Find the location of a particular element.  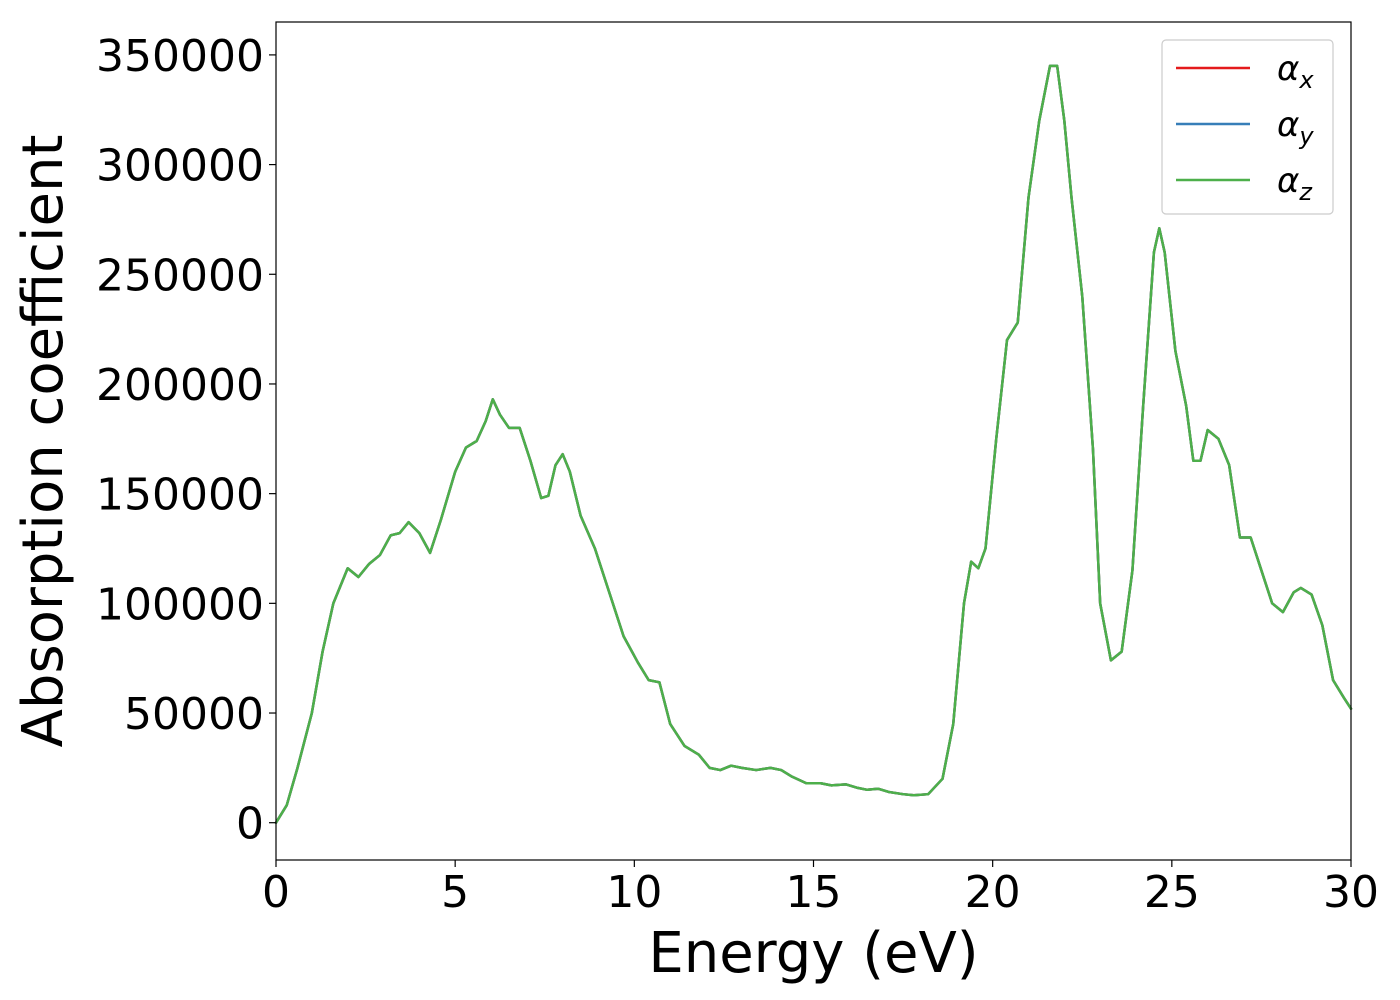

y-tick-label: 200000 is located at coordinates (180, 385).